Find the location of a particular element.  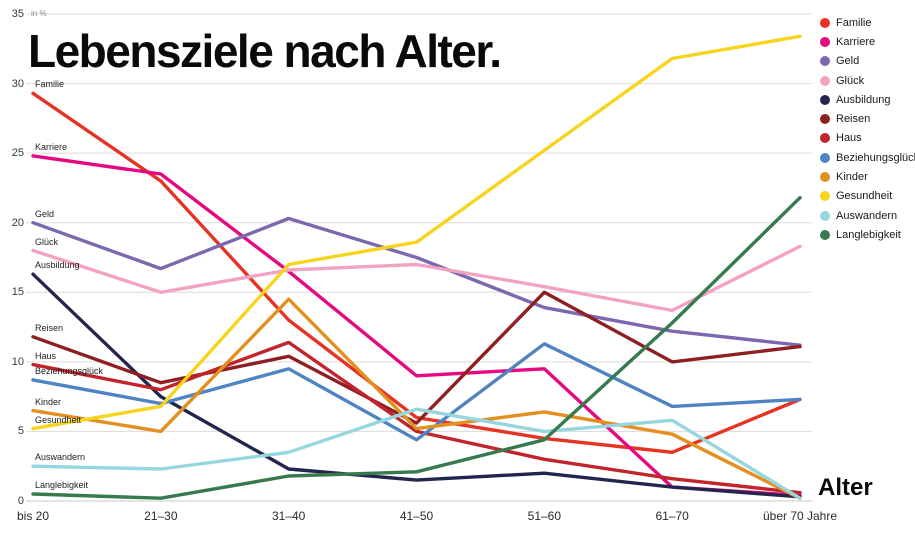

series-start-label-reisen: Reisen is located at coordinates (49, 327).